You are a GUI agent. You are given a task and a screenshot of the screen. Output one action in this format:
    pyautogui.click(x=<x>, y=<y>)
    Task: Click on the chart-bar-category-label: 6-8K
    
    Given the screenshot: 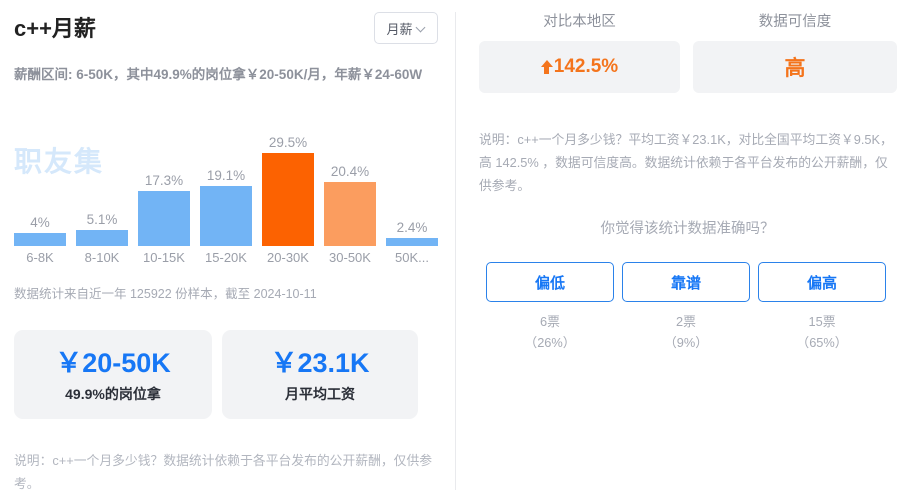 What is the action you would take?
    pyautogui.click(x=40, y=257)
    